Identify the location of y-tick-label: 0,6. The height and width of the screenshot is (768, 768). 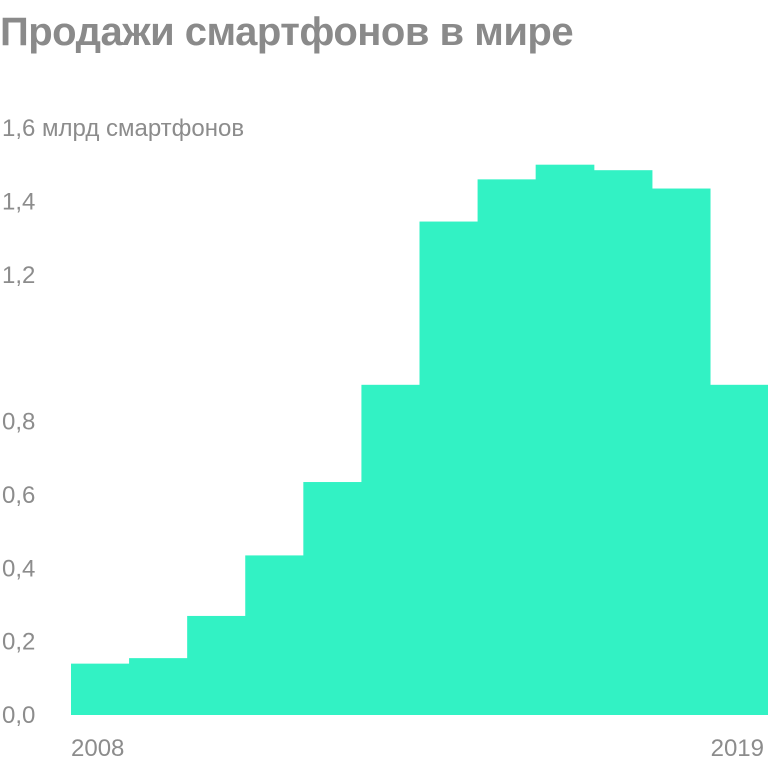
(18, 495).